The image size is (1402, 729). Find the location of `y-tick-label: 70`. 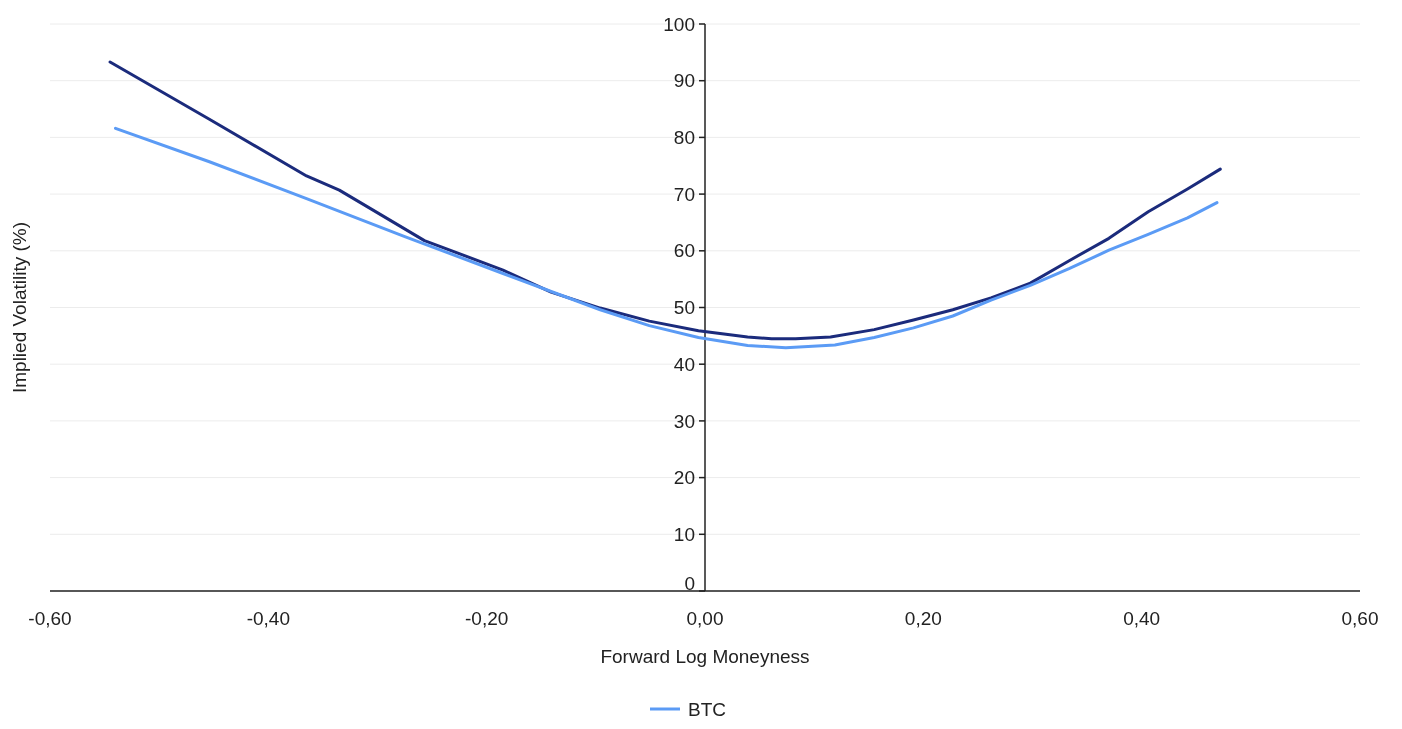

y-tick-label: 70 is located at coordinates (684, 194).